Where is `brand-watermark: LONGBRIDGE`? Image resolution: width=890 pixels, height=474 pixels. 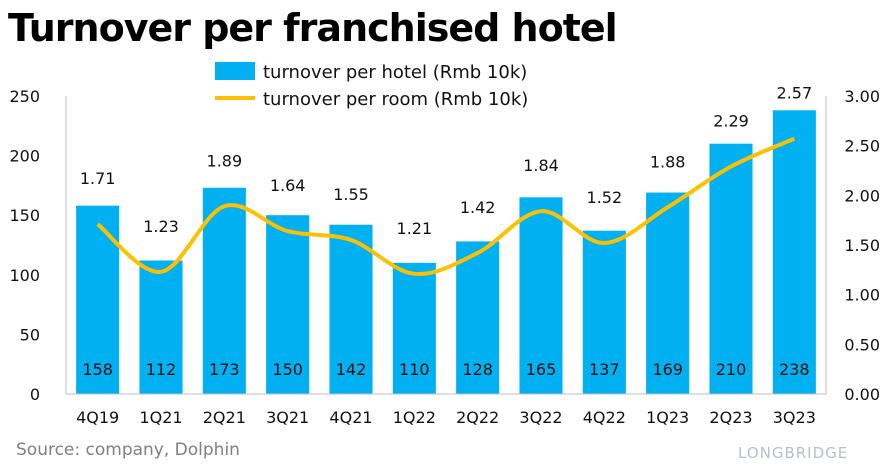
brand-watermark: LONGBRIDGE is located at coordinates (793, 453).